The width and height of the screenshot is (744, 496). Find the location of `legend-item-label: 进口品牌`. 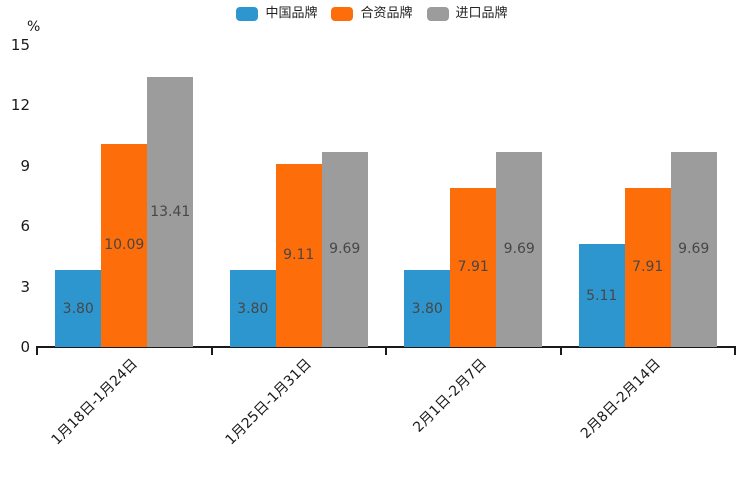

legend-item-label: 进口品牌 is located at coordinates (481, 13).